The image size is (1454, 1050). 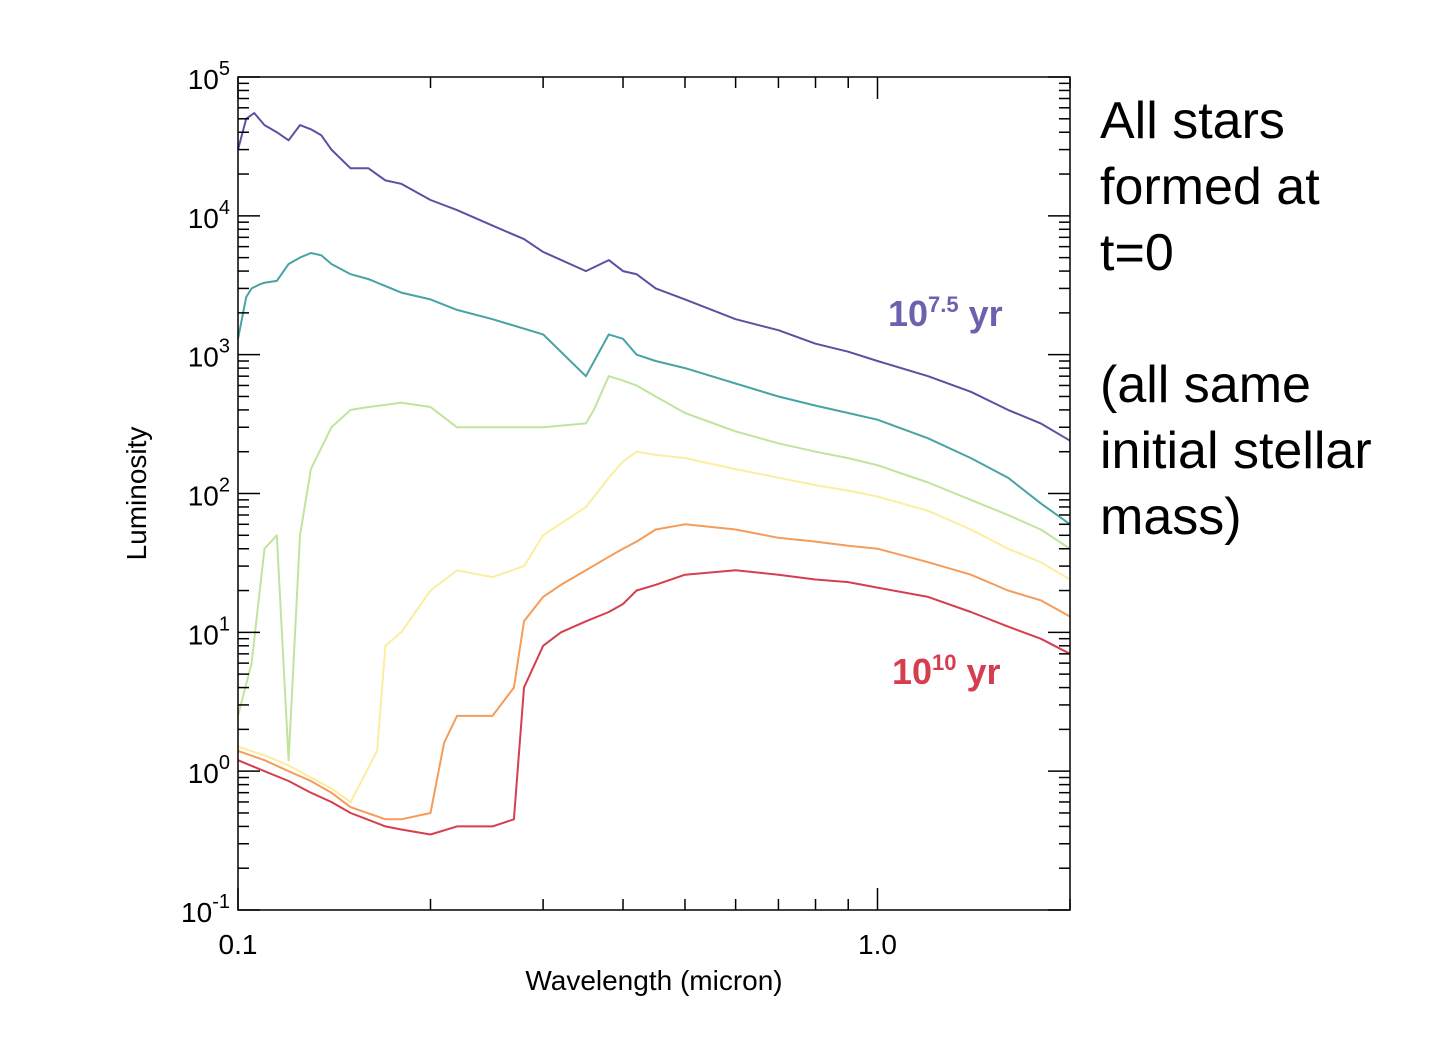 What do you see at coordinates (1171, 517) in the screenshot?
I see `side-note-line: mass)` at bounding box center [1171, 517].